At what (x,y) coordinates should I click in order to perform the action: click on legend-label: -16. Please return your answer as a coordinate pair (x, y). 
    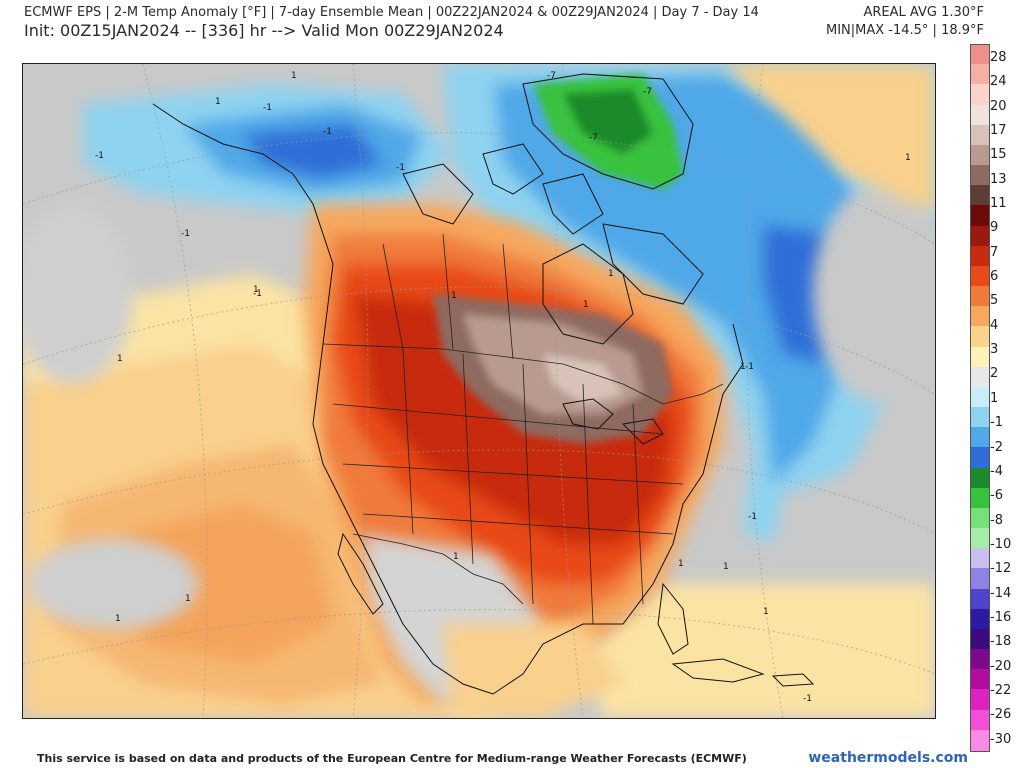
    Looking at the image, I should click on (1001, 617).